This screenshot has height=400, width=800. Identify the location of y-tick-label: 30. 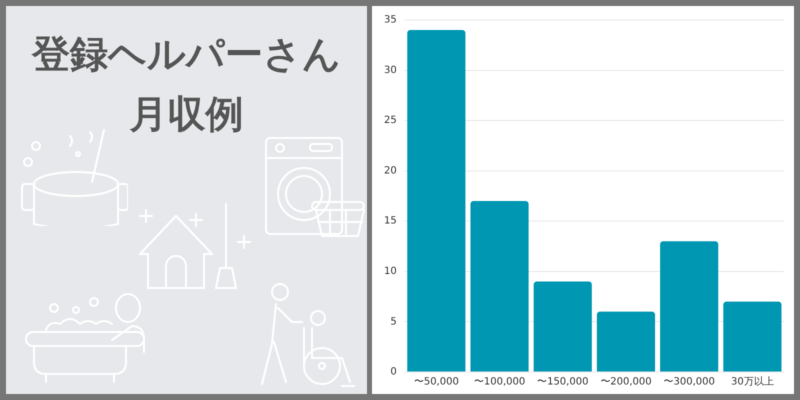
(390, 70).